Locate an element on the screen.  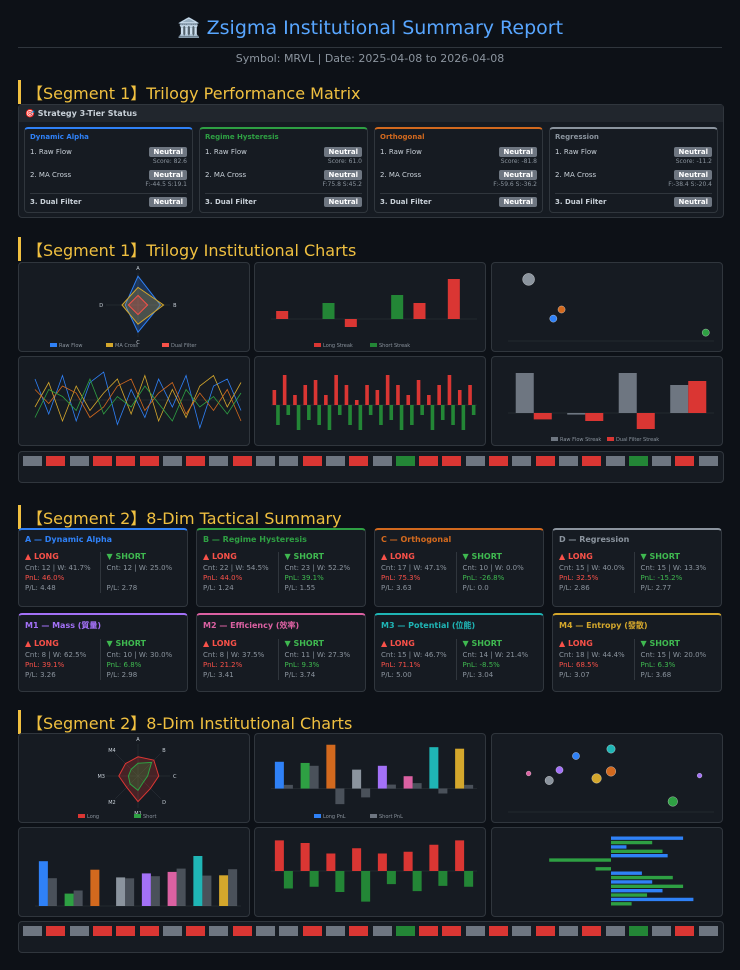
stat-line: PnL: 71.1% is located at coordinates (401, 665).